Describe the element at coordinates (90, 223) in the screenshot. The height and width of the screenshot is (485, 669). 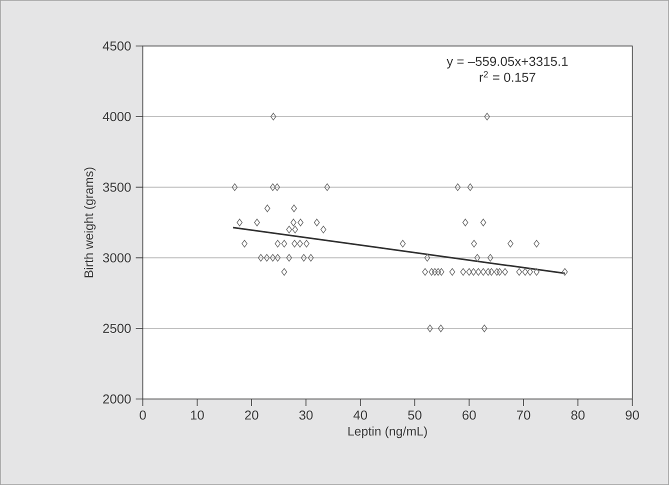
I see `y-axis-title: Birth weight (grams)` at that location.